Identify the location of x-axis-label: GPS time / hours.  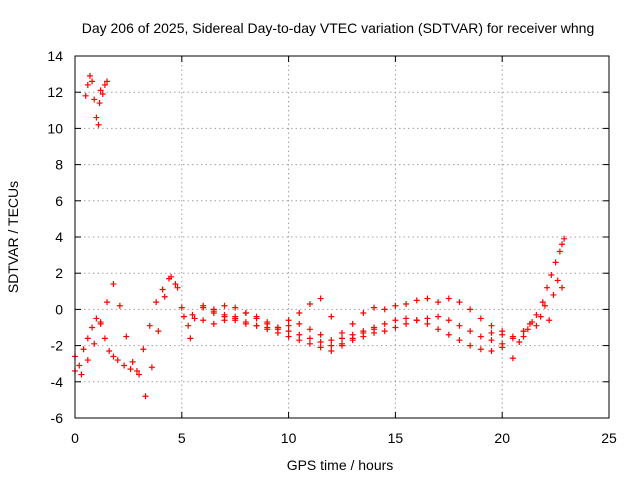
(340, 465).